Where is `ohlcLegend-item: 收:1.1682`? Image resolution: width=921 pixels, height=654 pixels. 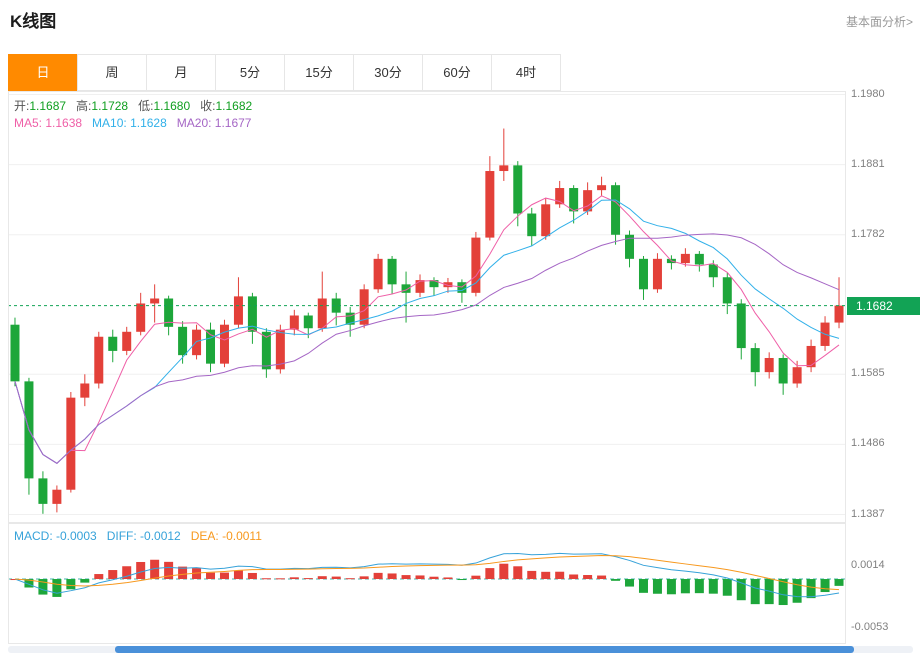
ohlcLegend-item: 收:1.1682 is located at coordinates (226, 106).